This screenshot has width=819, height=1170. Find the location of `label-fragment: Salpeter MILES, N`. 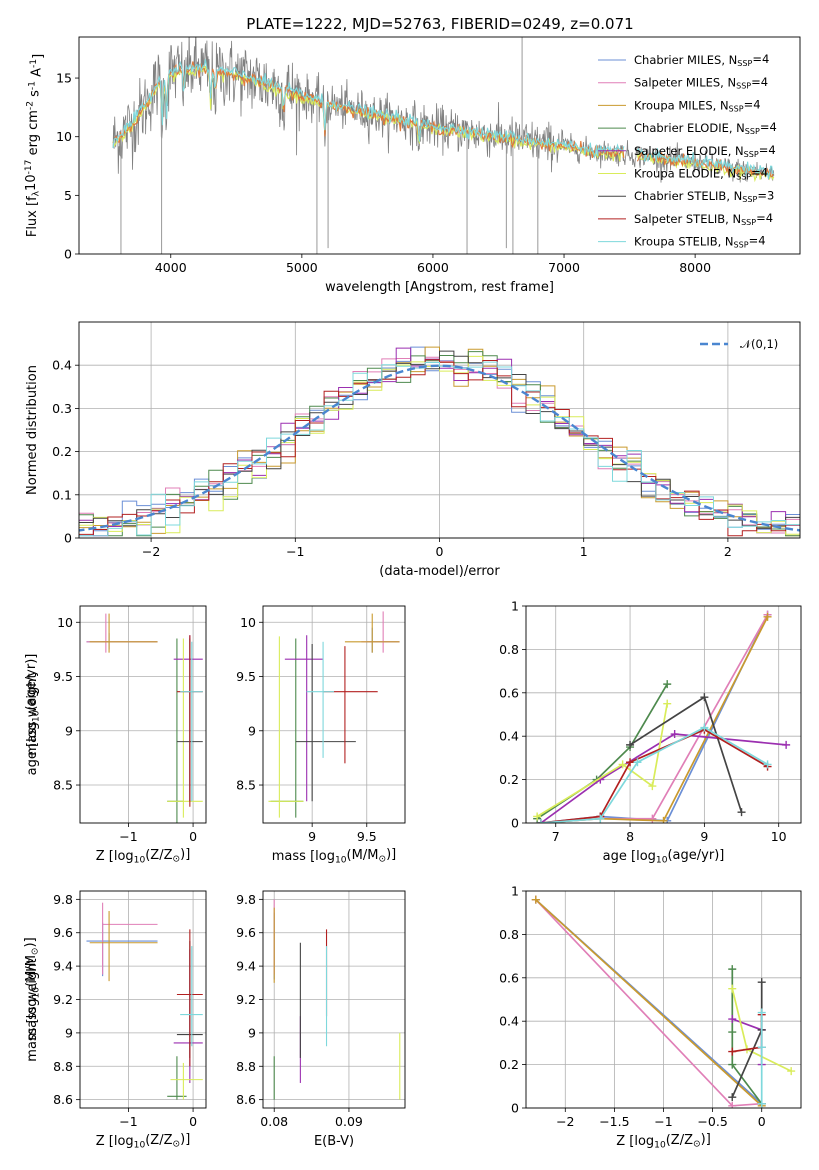

label-fragment: Salpeter MILES, N is located at coordinates (685, 83).